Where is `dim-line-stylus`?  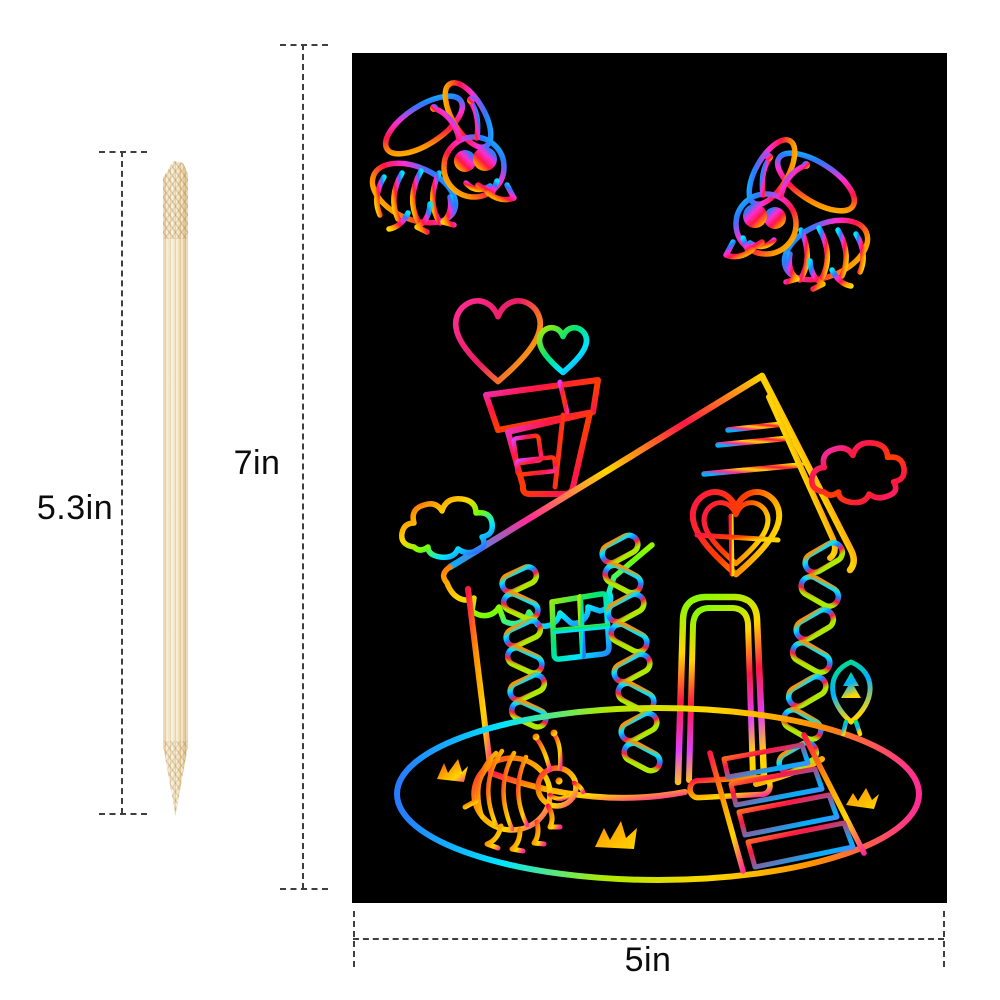
dim-line-stylus is located at coordinates (122, 482).